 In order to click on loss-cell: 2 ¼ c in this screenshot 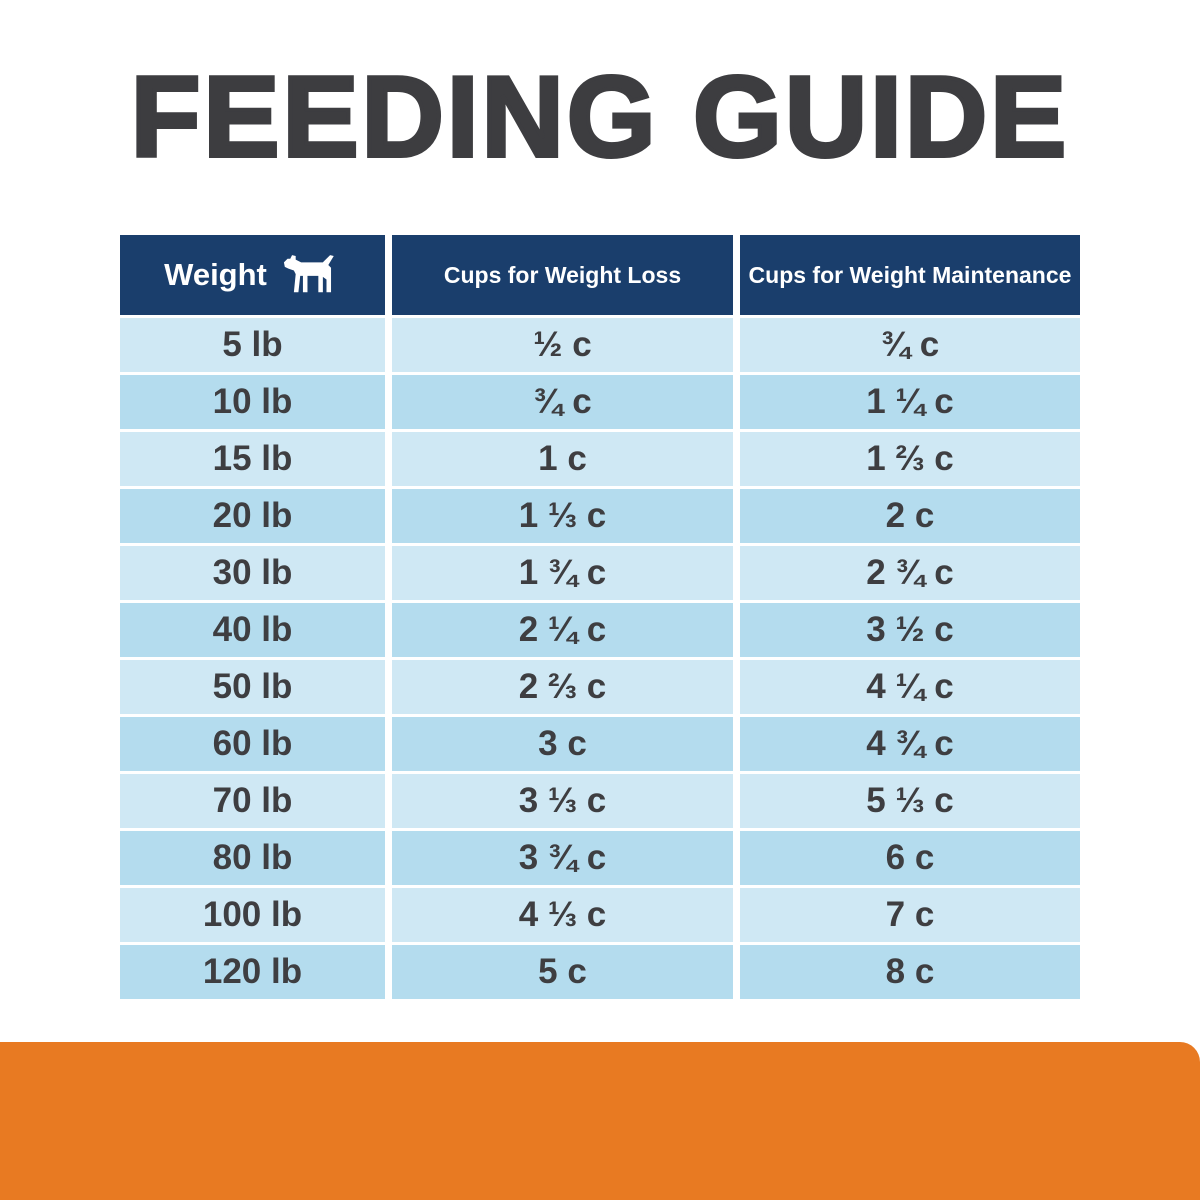, I will do `click(562, 630)`.